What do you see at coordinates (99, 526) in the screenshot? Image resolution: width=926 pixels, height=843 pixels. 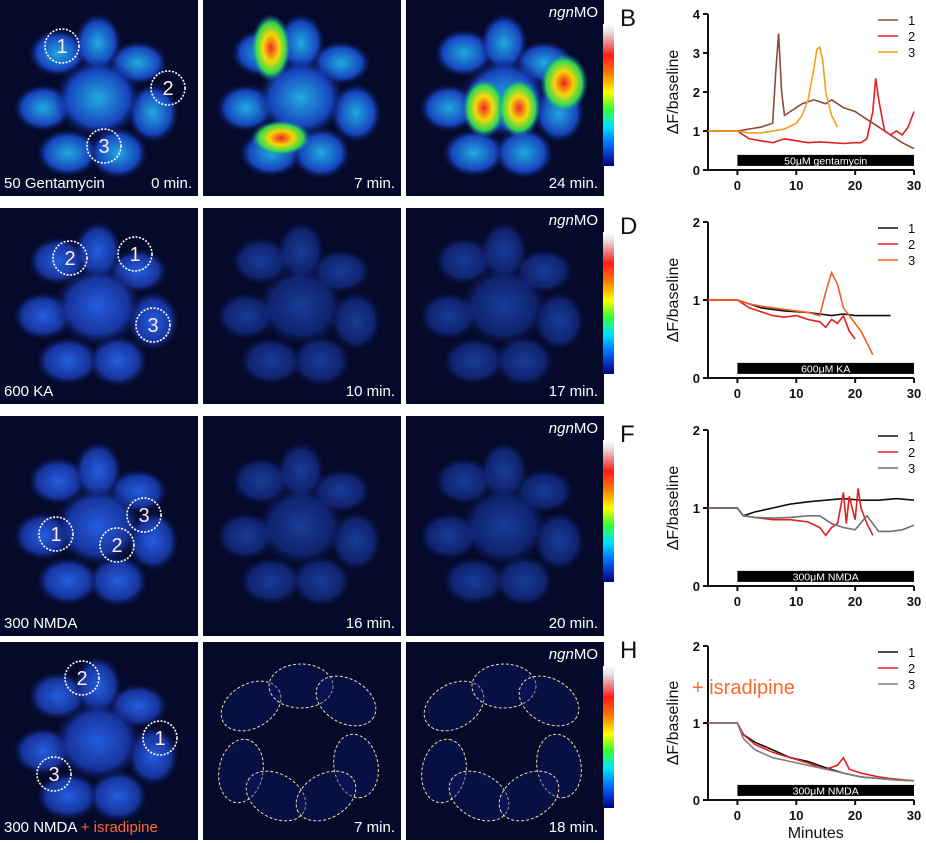 I see `micrograph-e-1: 1 2 3 300 NMDA` at bounding box center [99, 526].